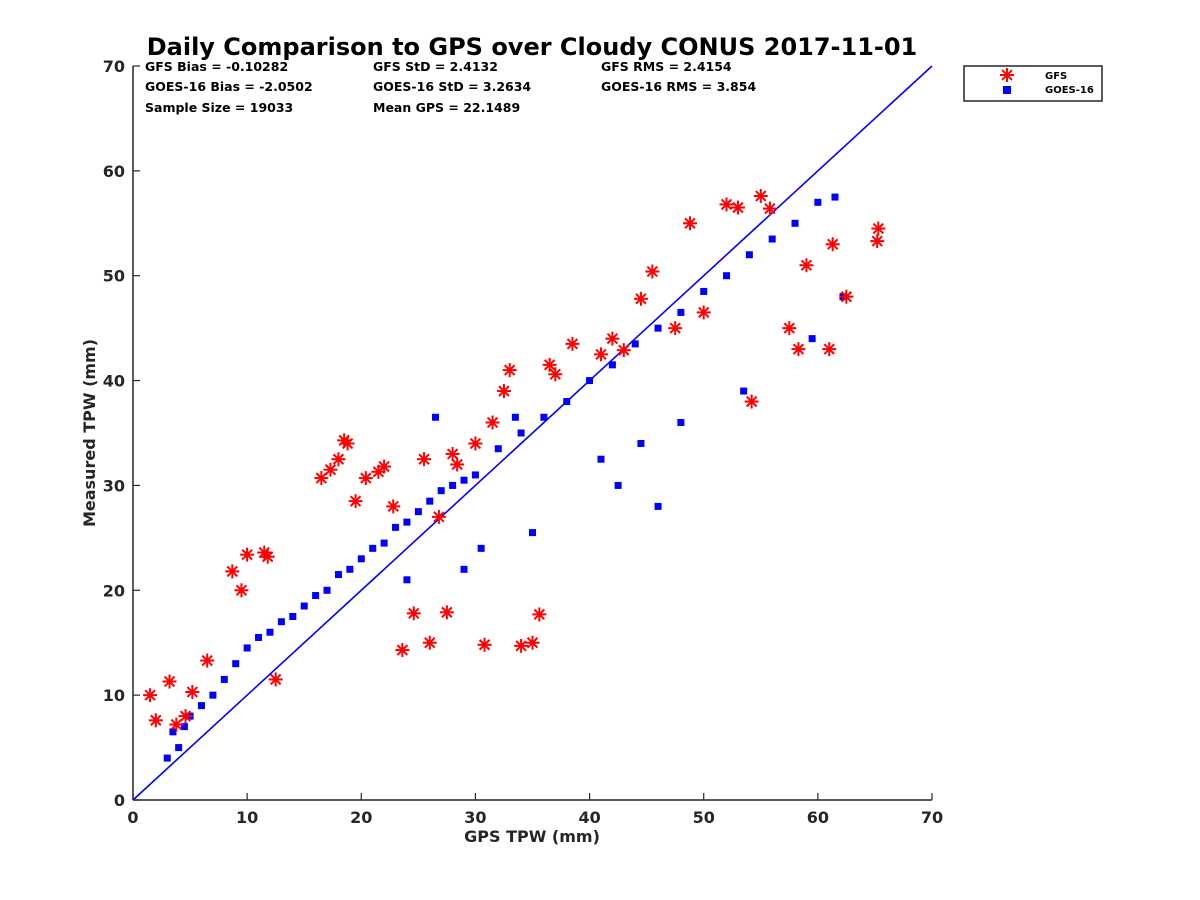  I want to click on stat-mean-gps: Mean GPS = 22.1489, so click(446, 107).